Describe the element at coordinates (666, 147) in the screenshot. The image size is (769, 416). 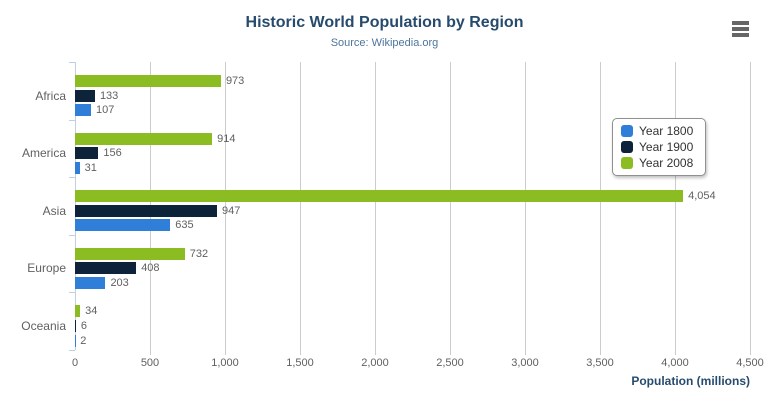
I see `legend-label: Year 1900` at that location.